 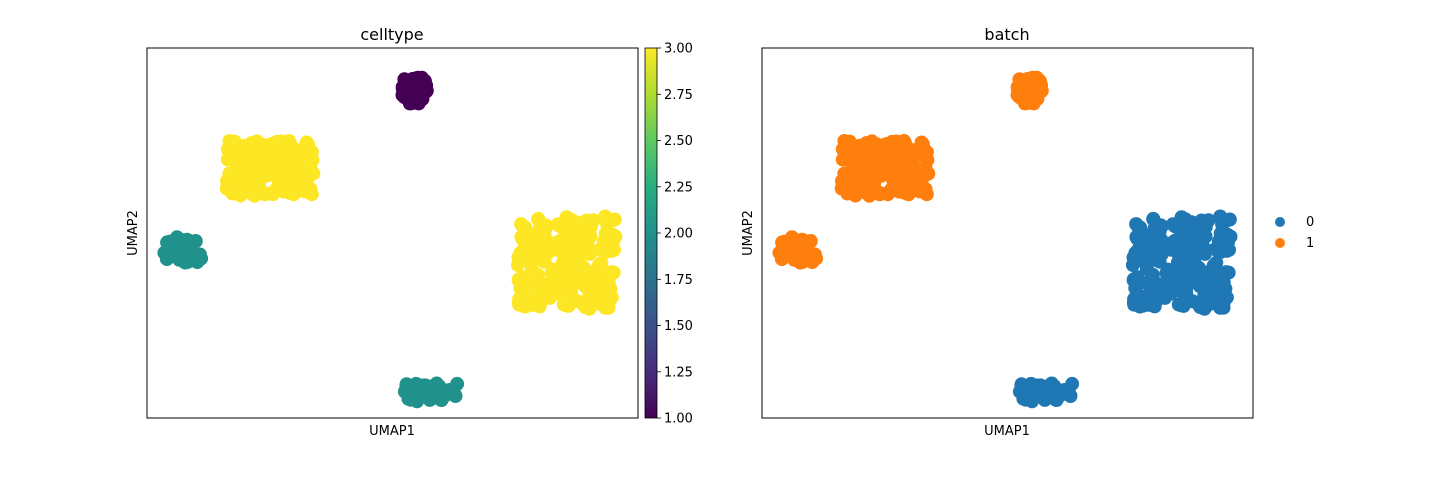 I want to click on colorbar-tick-label: 2.00, so click(x=678, y=234).